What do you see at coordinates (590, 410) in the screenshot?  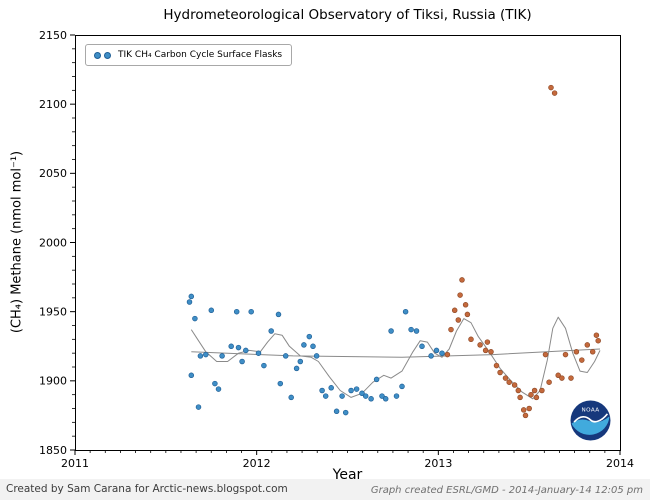 I see `noaa-logo-text: NOAA` at bounding box center [590, 410].